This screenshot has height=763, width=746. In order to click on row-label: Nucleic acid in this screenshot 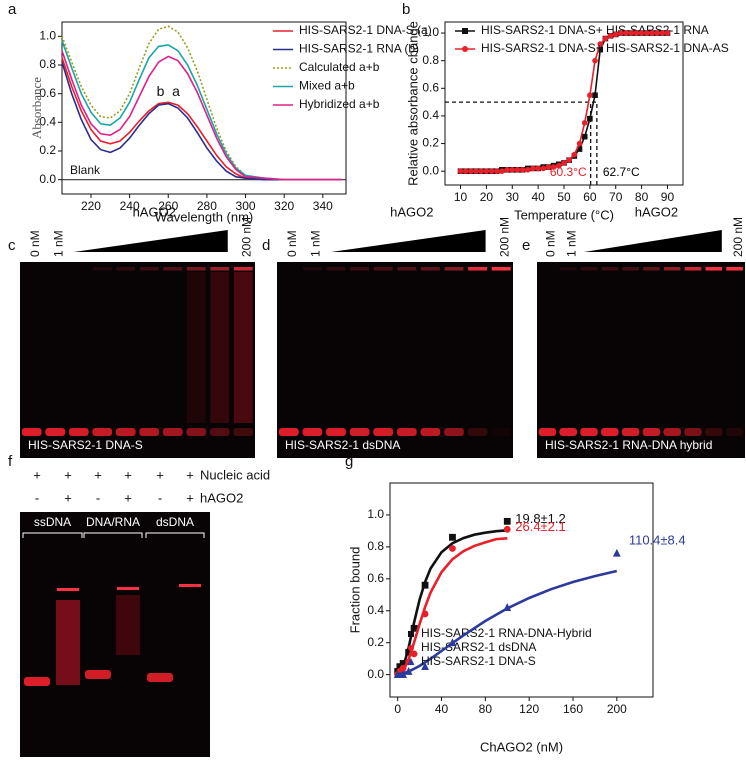, I will do `click(235, 474)`.